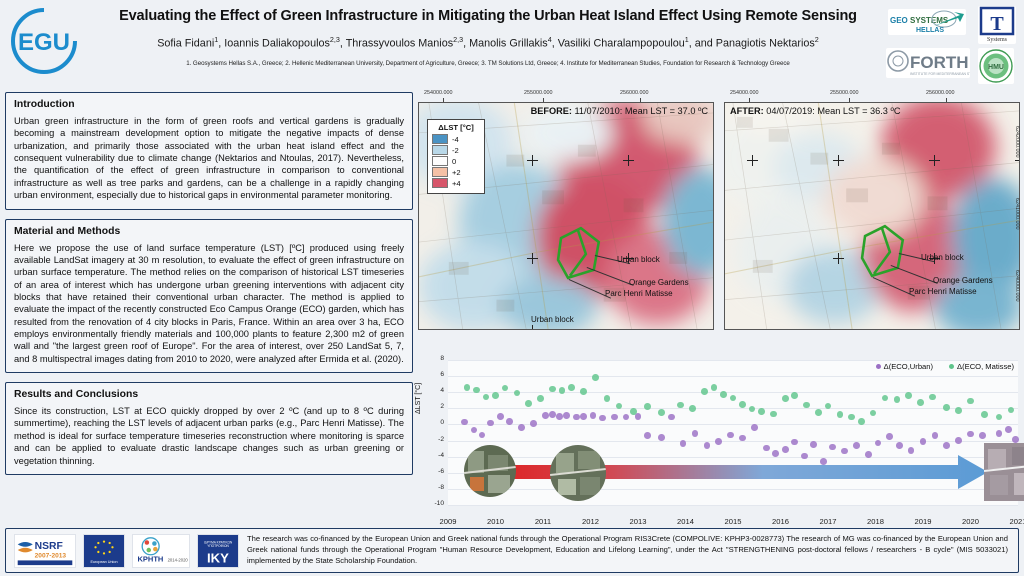 This screenshot has height=576, width=1024. What do you see at coordinates (440, 161) in the screenshot?
I see `lst-swatch-zero` at bounding box center [440, 161].